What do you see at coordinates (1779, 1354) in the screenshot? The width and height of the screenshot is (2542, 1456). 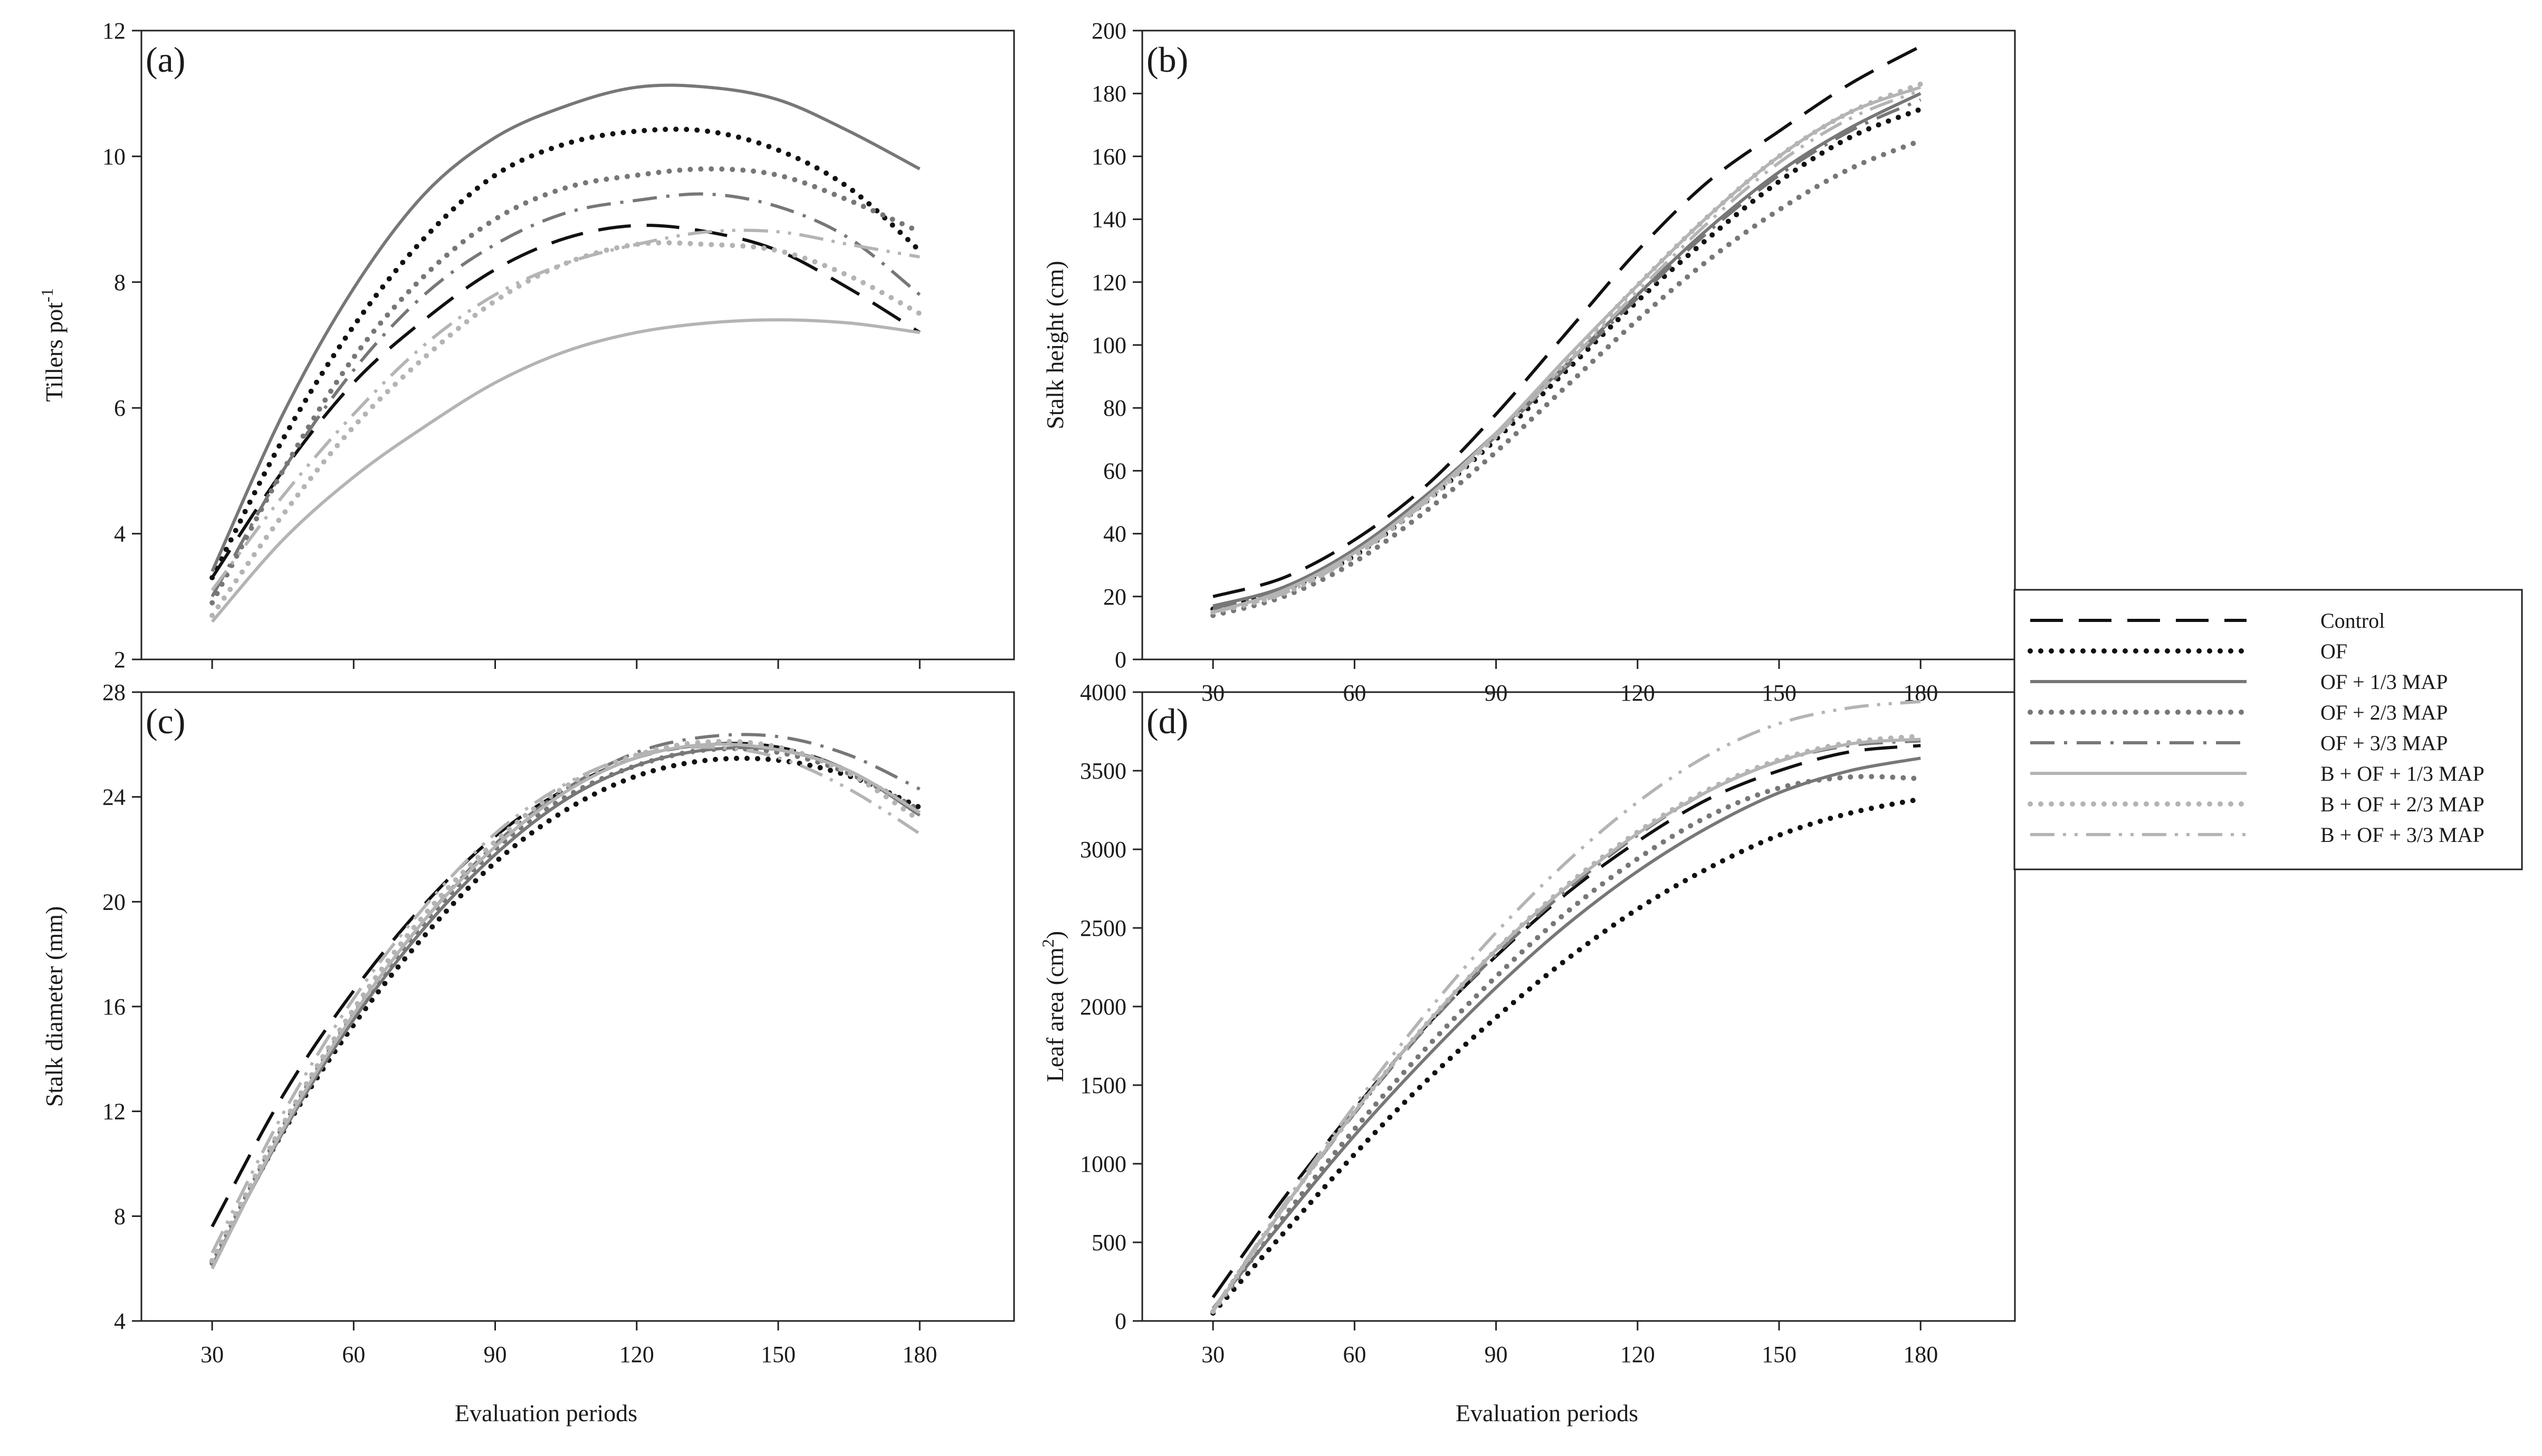 I see `x-tick-label: 150` at bounding box center [1779, 1354].